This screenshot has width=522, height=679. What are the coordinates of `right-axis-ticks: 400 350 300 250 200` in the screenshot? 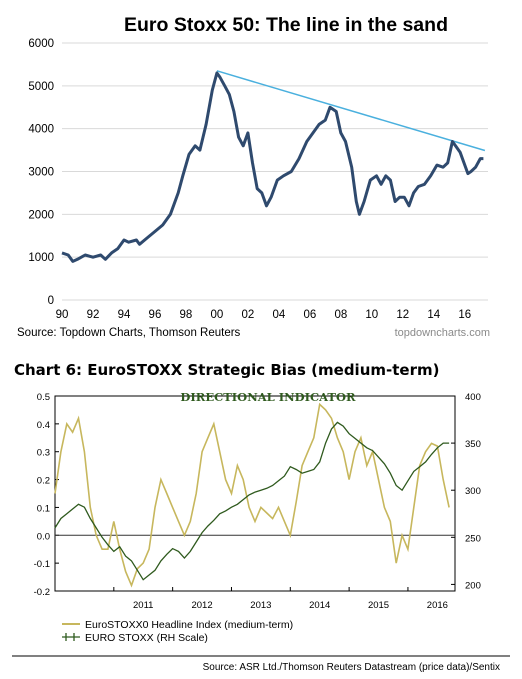 It's located at (466, 491).